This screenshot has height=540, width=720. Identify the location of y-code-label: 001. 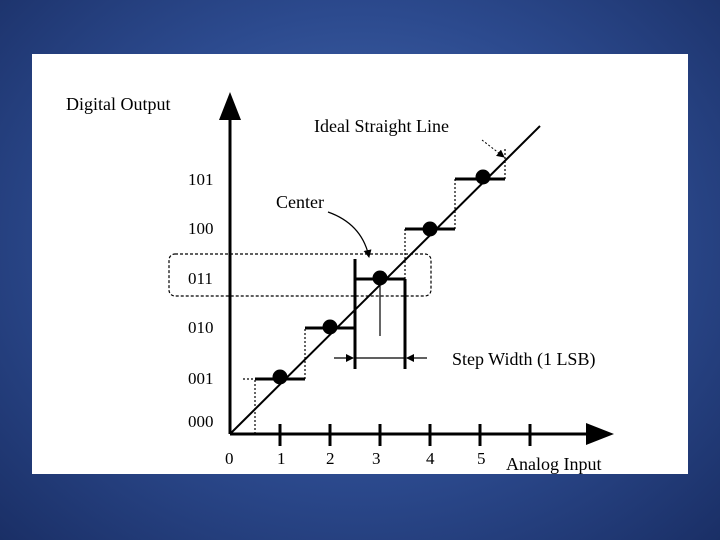
(201, 378).